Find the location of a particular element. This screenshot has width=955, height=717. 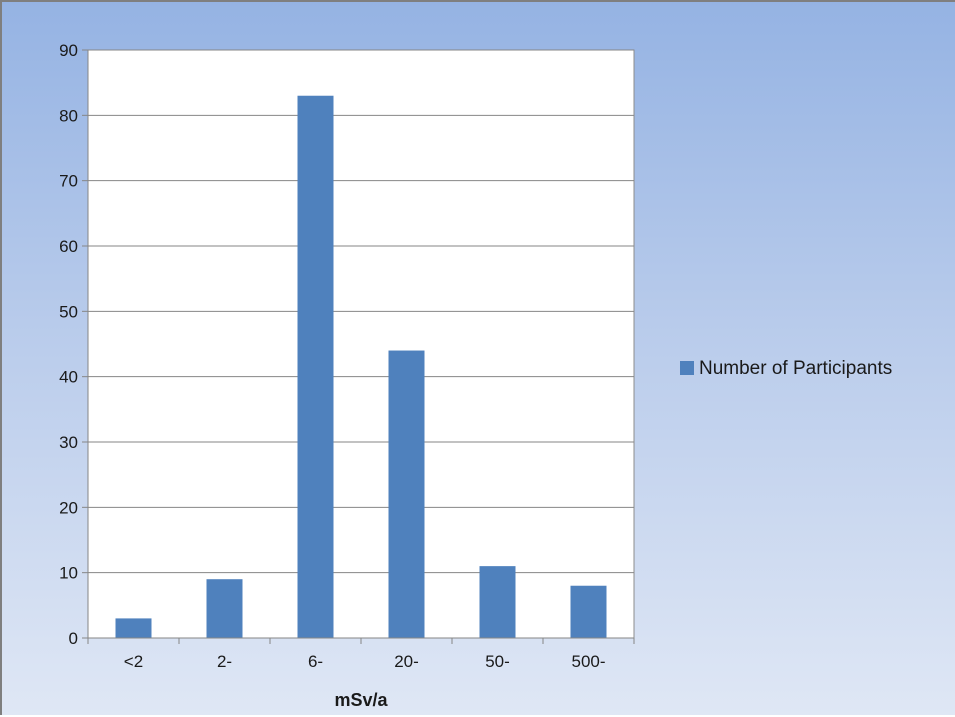

y-tick-label: 70 is located at coordinates (68, 181).